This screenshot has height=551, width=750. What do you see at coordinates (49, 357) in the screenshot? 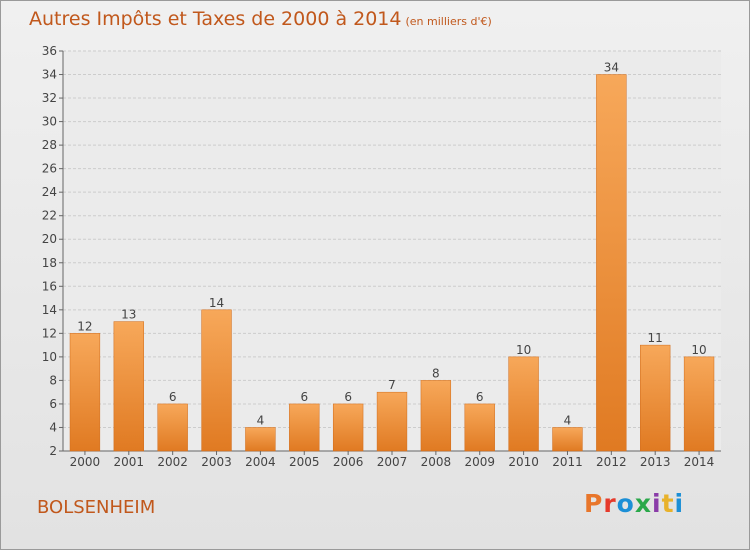
I see `y-tick-label: 10` at bounding box center [49, 357].